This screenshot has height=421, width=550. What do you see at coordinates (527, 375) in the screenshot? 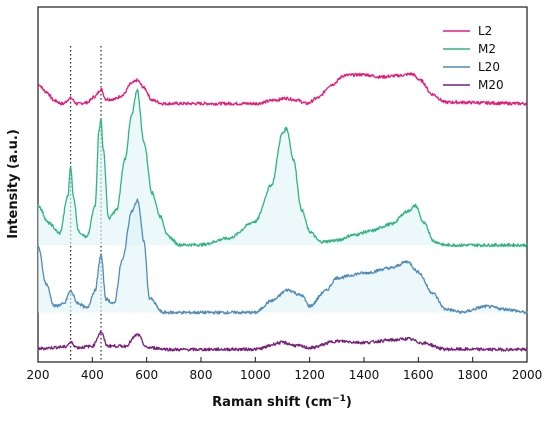
I see `x-tick-label: 2000` at bounding box center [527, 375].